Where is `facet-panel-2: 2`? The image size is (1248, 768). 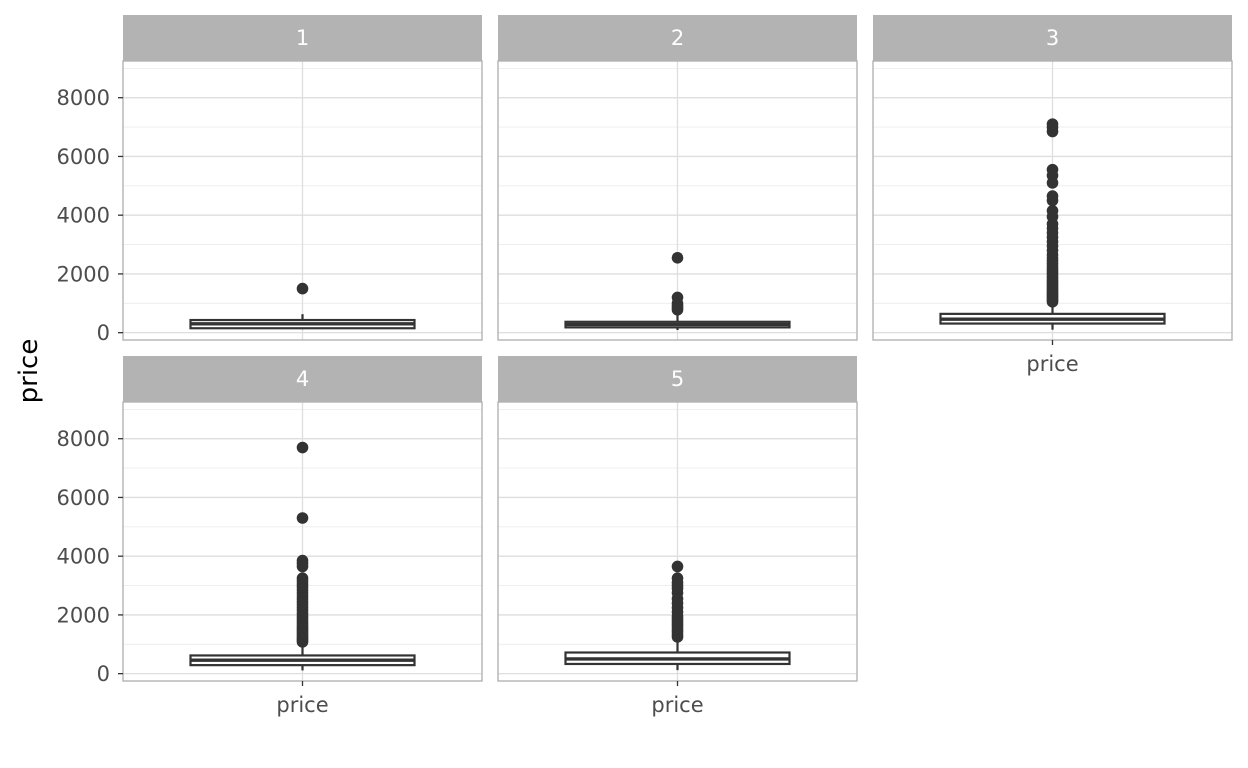 facet-panel-2: 2 is located at coordinates (677, 178).